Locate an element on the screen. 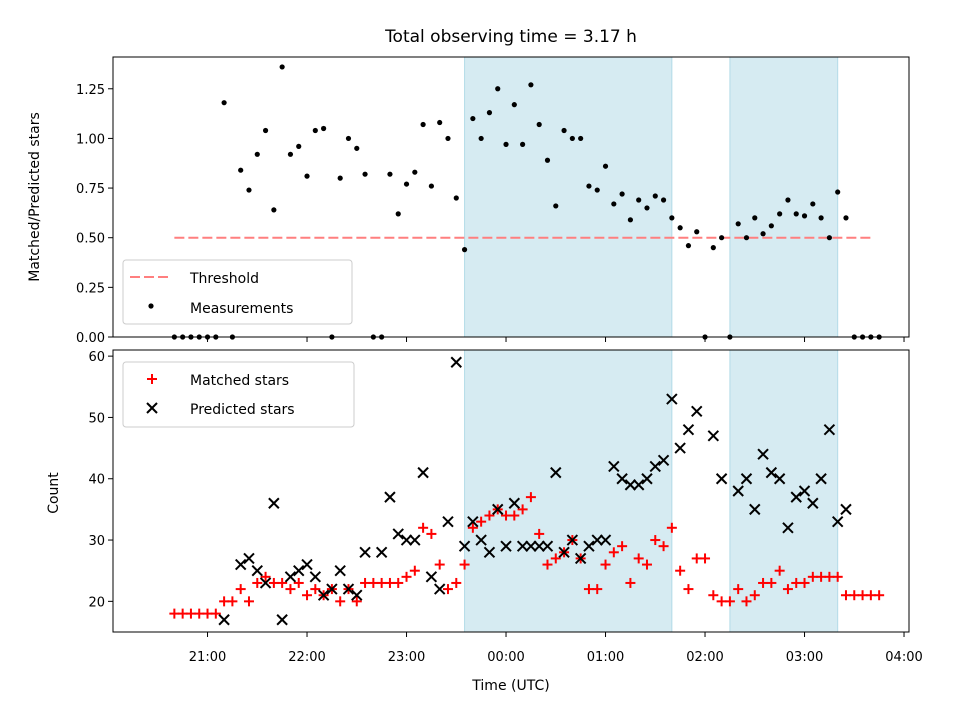 This screenshot has width=960, height=720. bottom-xtick-label: 21:00 is located at coordinates (207, 657).